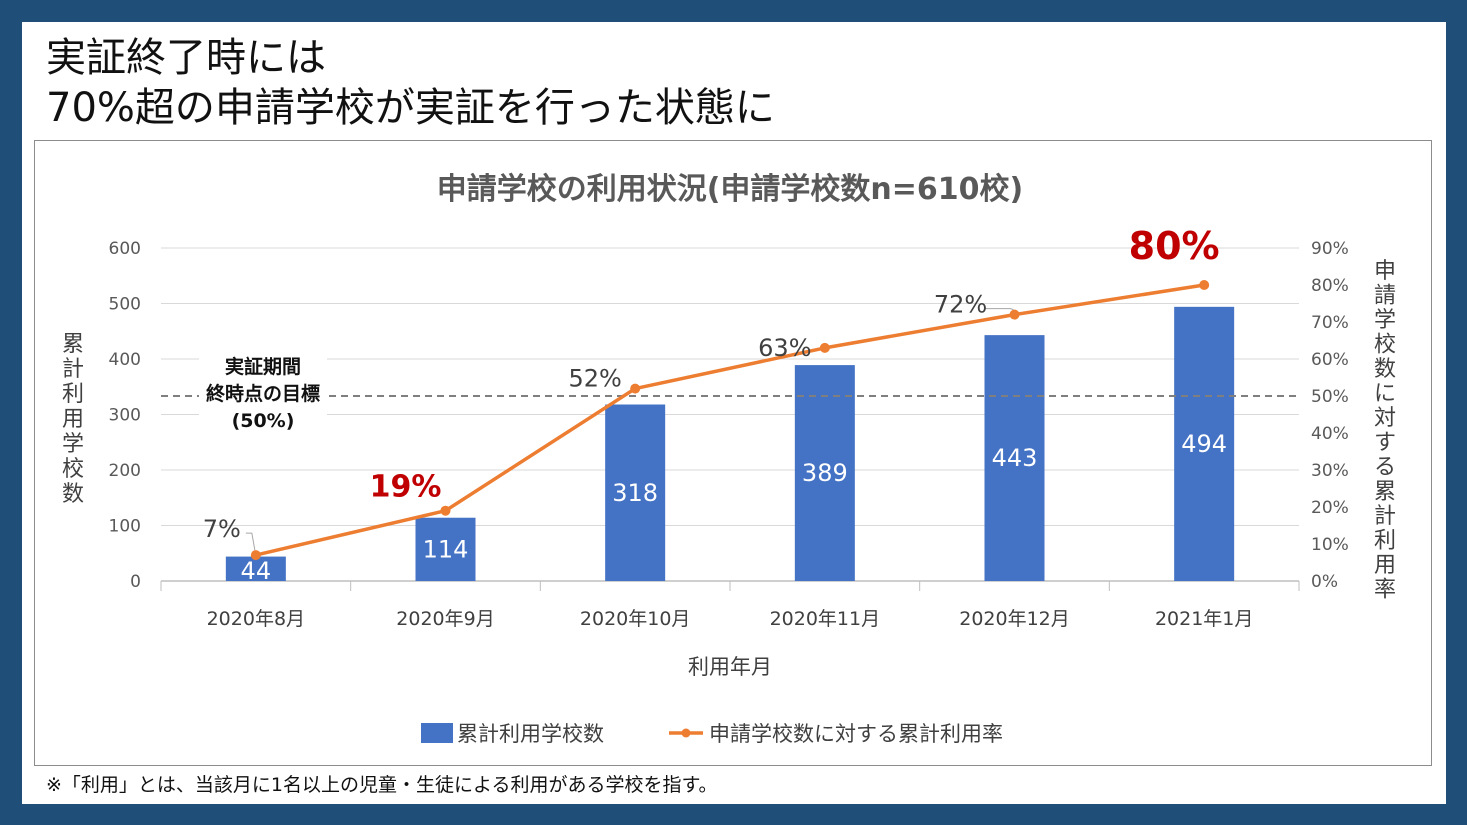  Describe the element at coordinates (1385, 296) in the screenshot. I see `y-right-axis-title-char: 請` at that location.